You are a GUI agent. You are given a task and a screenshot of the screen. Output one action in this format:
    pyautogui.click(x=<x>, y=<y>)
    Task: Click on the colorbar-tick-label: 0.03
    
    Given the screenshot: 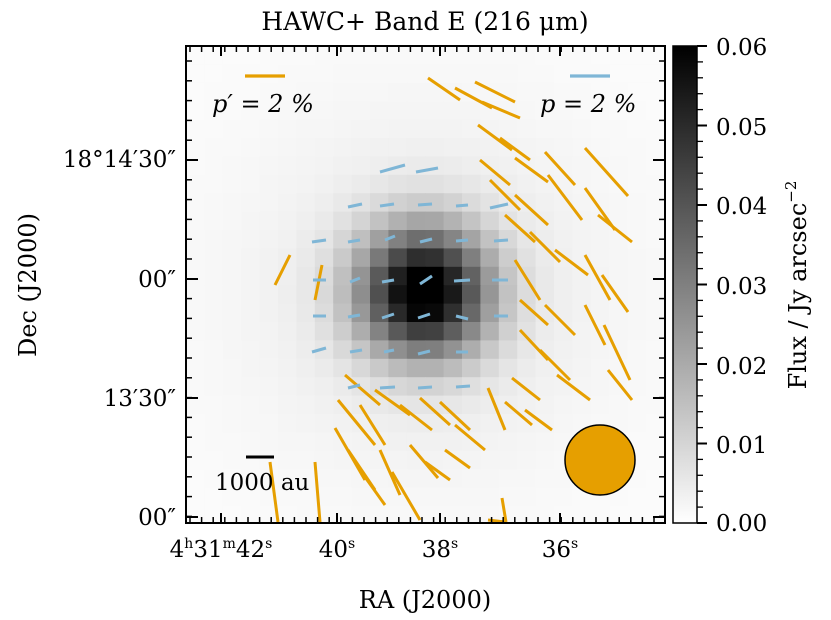 What is the action you would take?
    pyautogui.click(x=741, y=287)
    